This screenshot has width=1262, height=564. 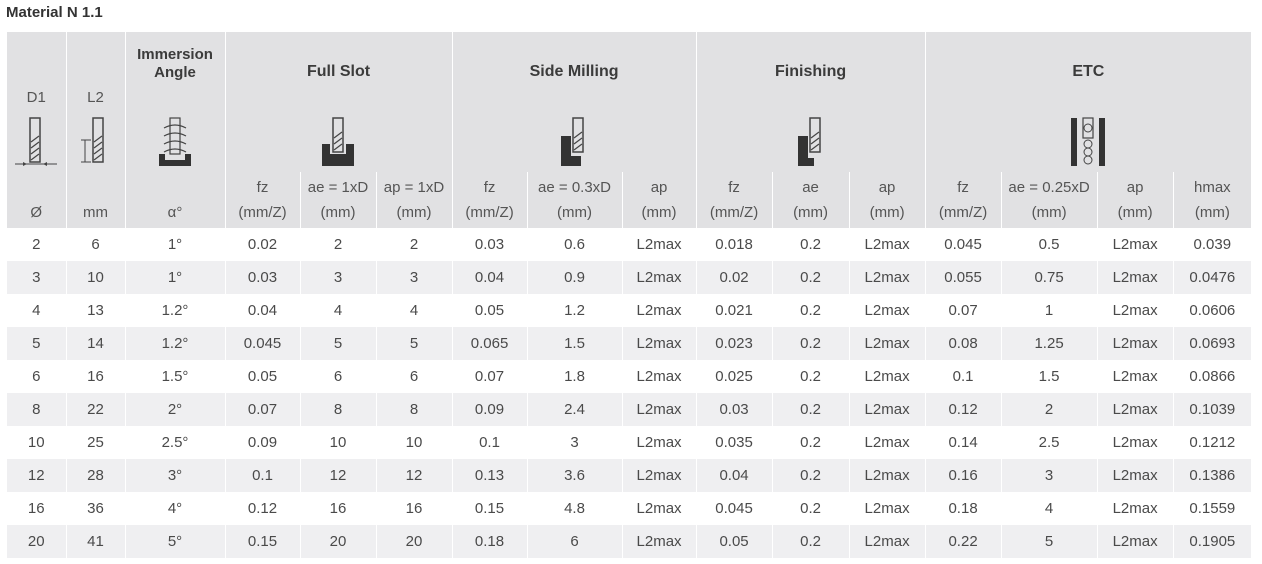 I want to click on table-cell: 4, so click(x=1049, y=508).